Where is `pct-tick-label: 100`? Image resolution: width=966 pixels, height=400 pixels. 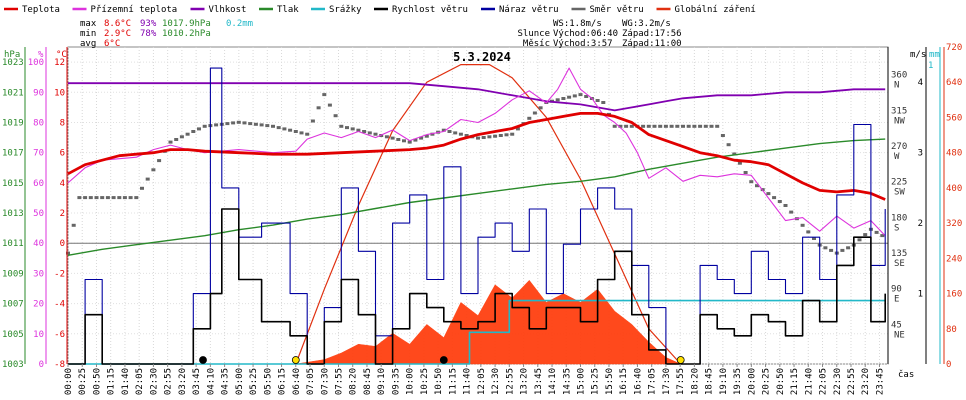 pct-tick-label: 100 is located at coordinates (36, 63).